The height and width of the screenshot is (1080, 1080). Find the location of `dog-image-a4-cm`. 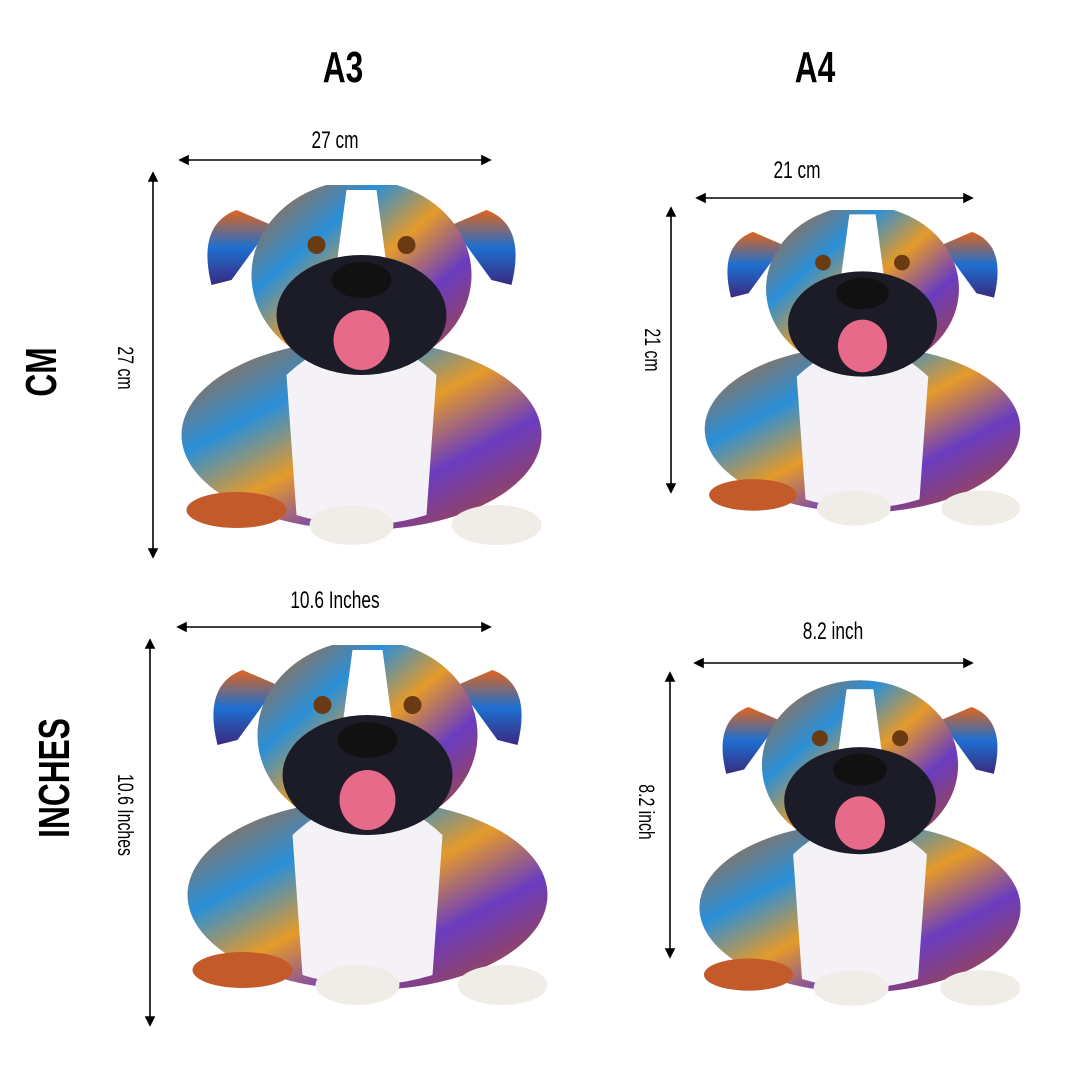

dog-image-a4-cm is located at coordinates (862, 370).